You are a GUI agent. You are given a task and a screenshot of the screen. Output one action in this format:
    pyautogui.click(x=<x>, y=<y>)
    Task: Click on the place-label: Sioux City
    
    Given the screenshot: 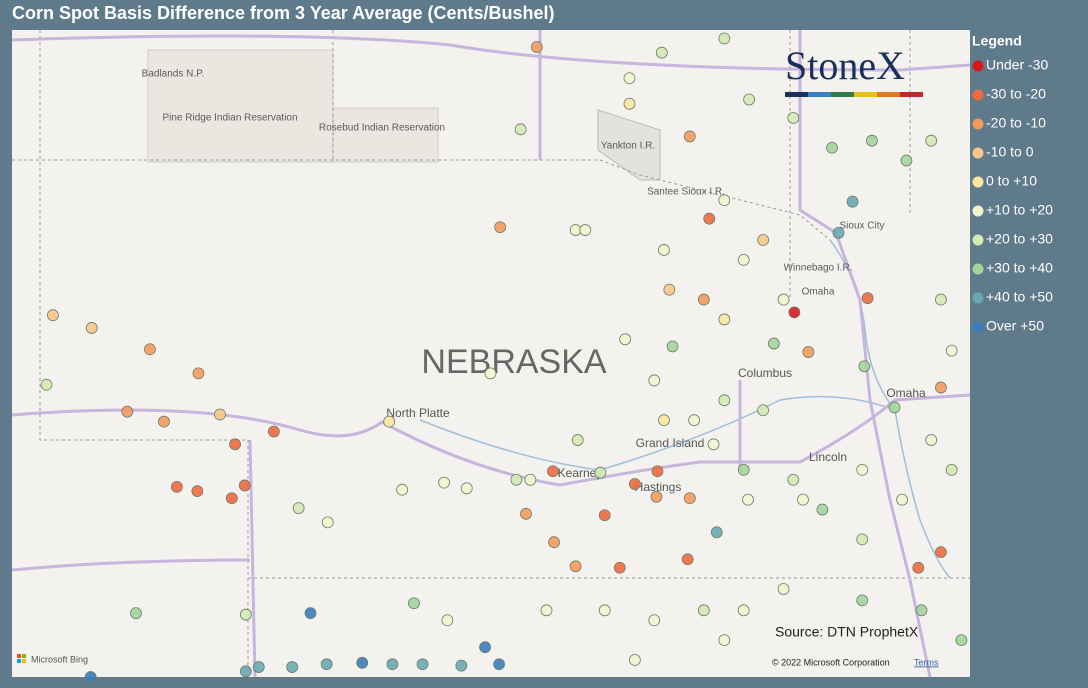 What is the action you would take?
    pyautogui.click(x=861, y=226)
    